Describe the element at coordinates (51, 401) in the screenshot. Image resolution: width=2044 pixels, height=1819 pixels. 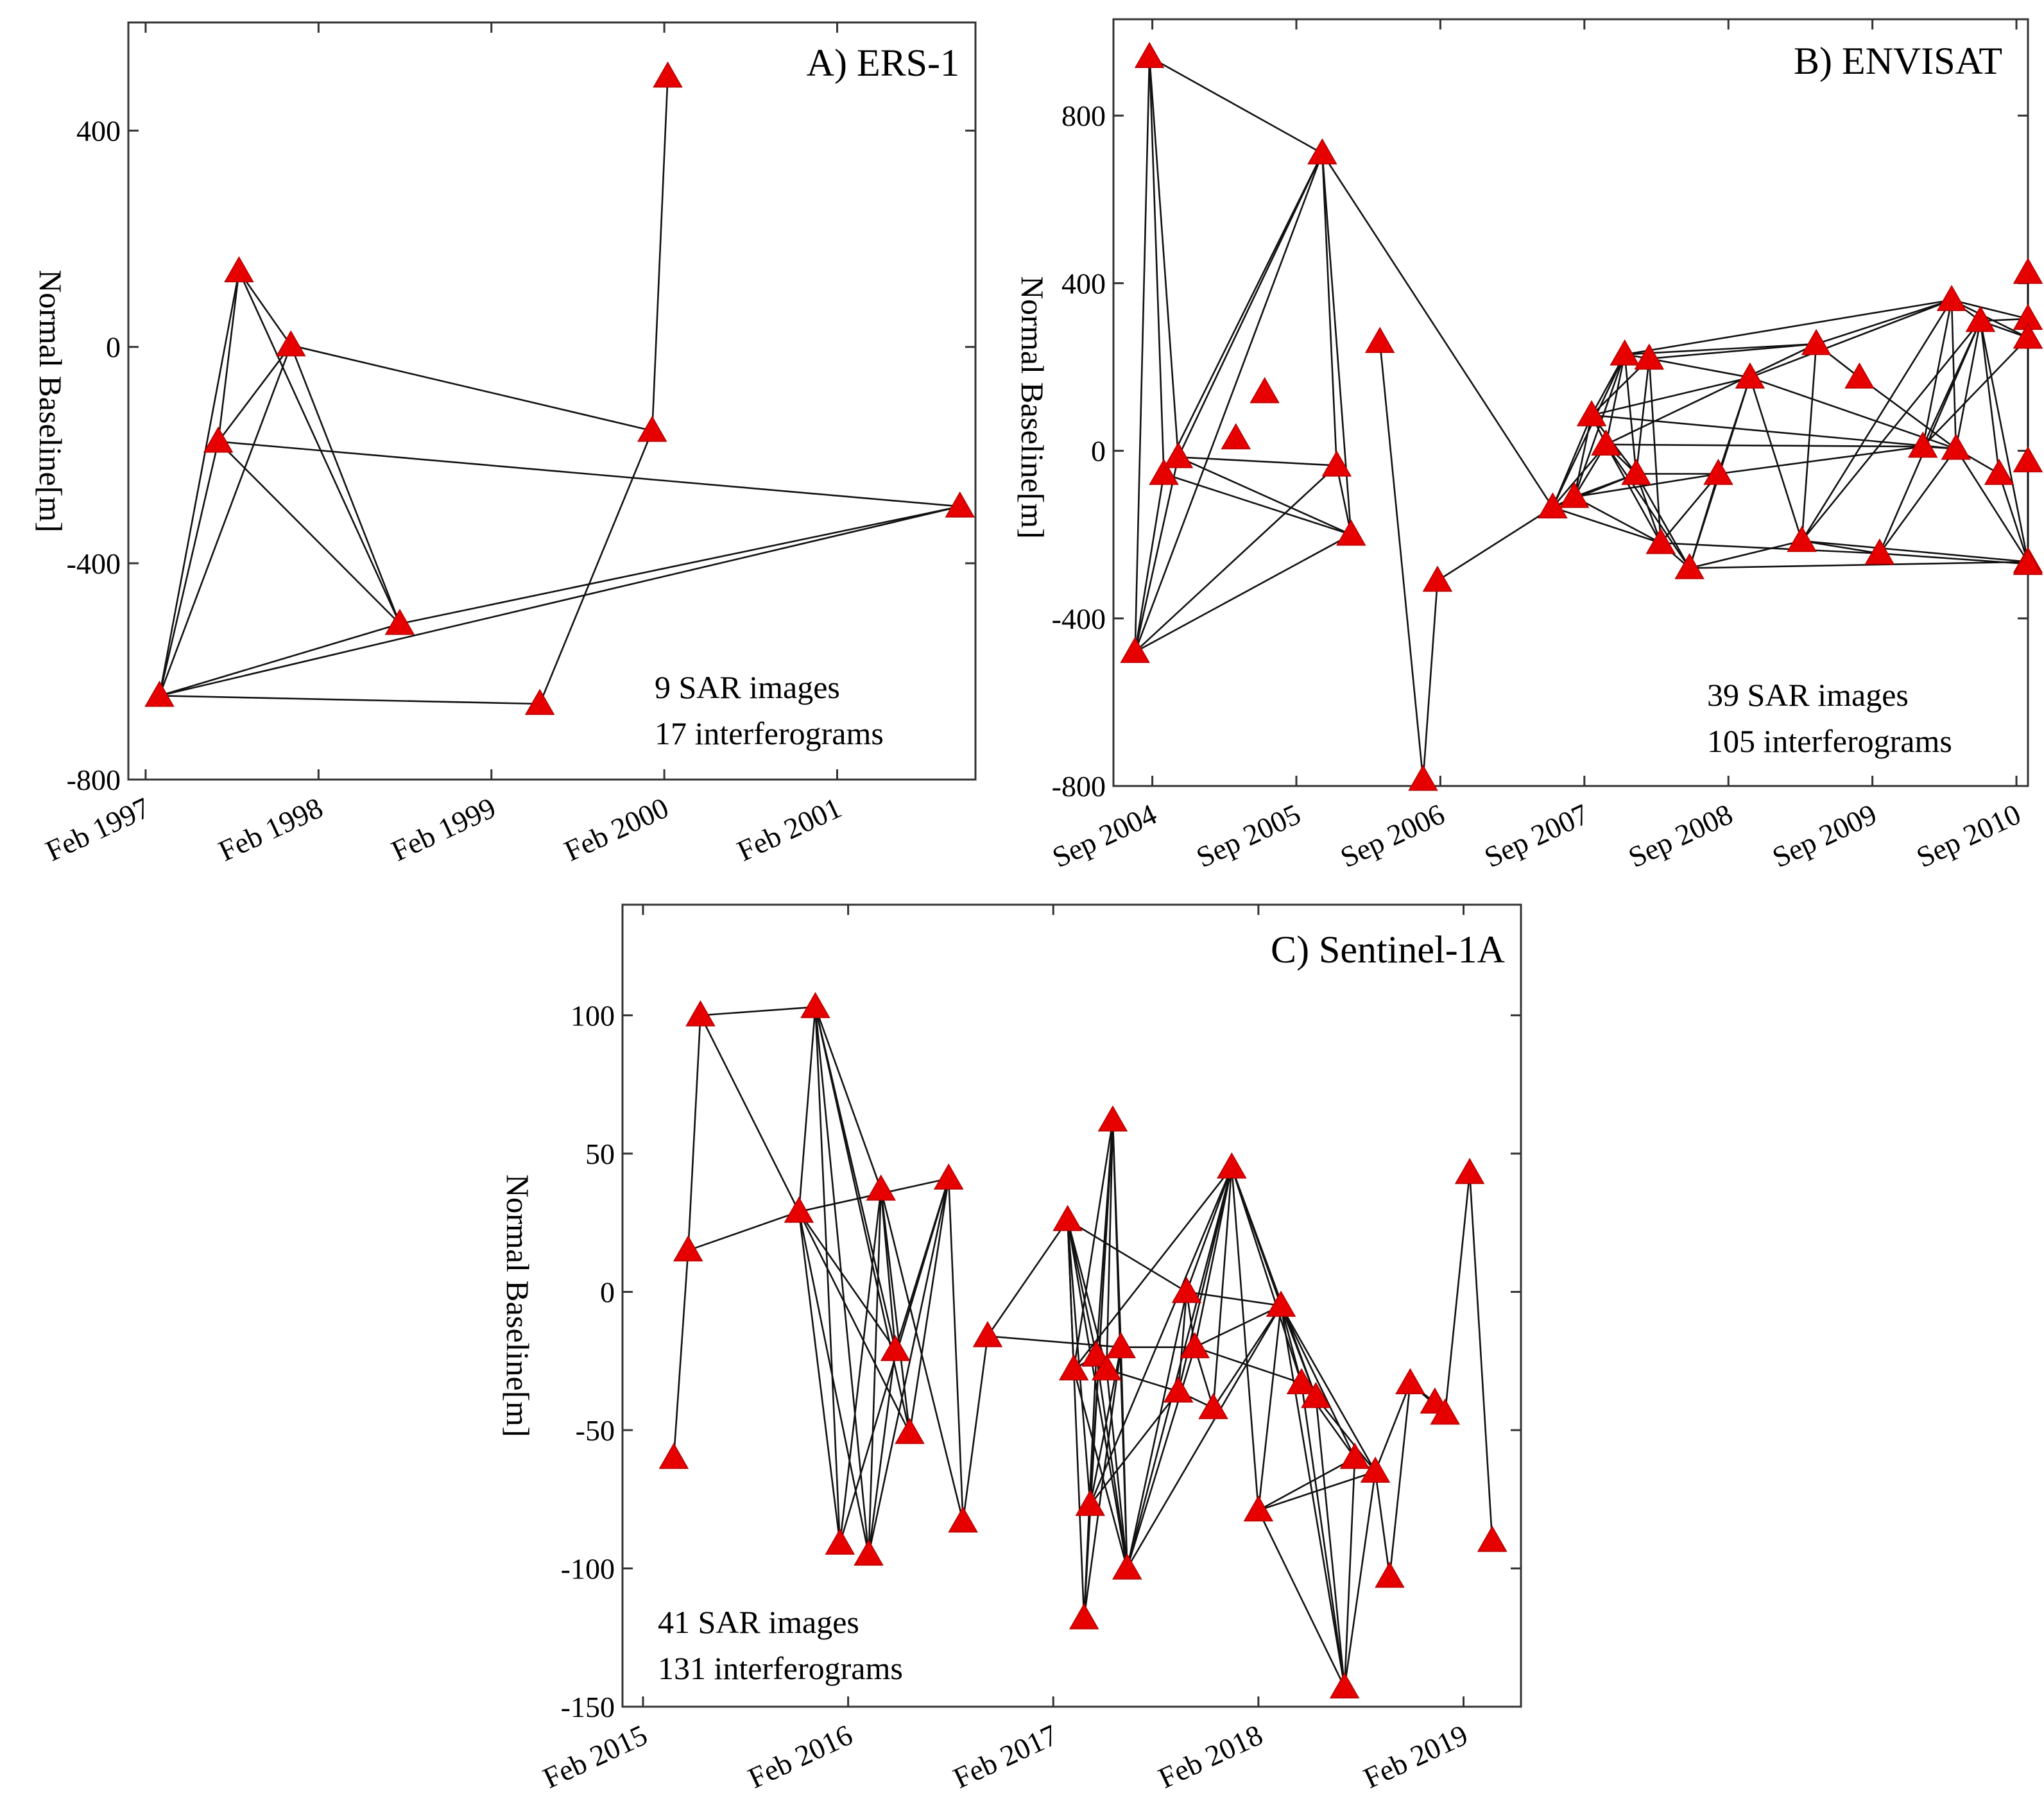
I see `y-axis-label: Normal Baseline[m]` at that location.